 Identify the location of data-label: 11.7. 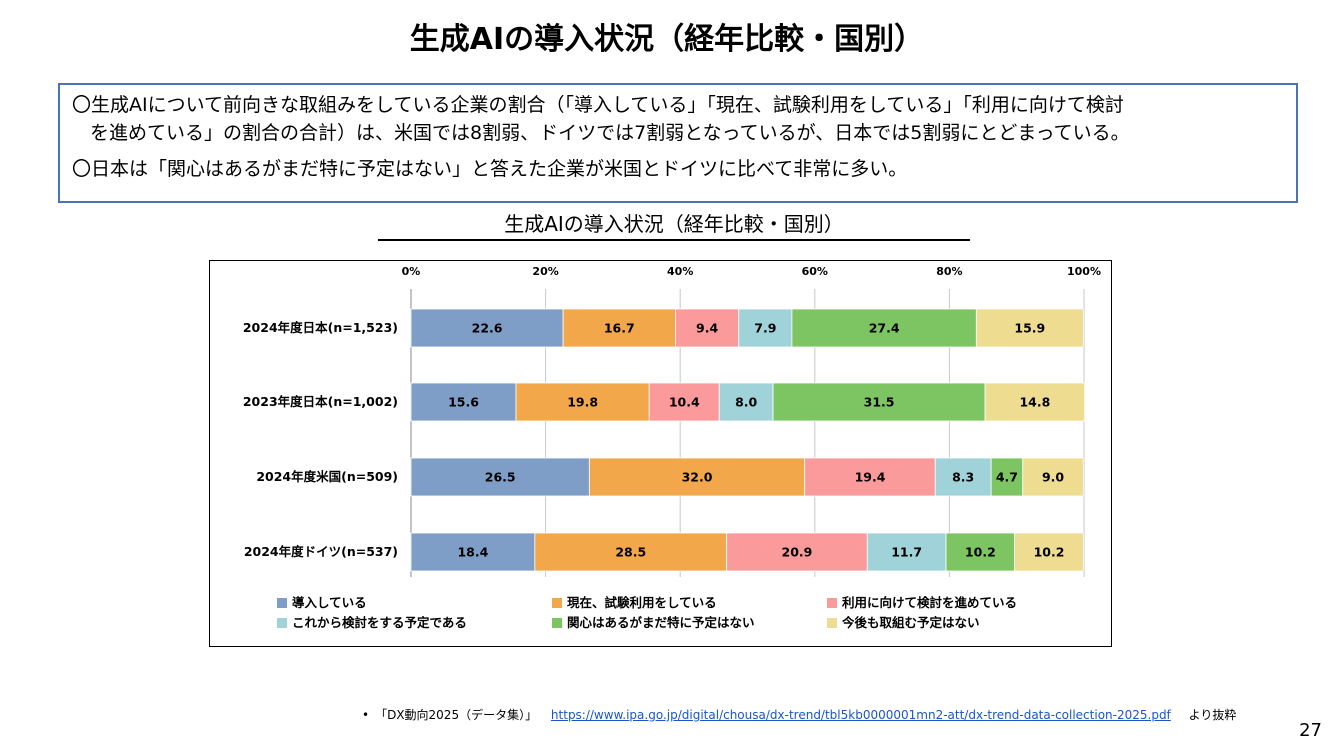
(906, 552).